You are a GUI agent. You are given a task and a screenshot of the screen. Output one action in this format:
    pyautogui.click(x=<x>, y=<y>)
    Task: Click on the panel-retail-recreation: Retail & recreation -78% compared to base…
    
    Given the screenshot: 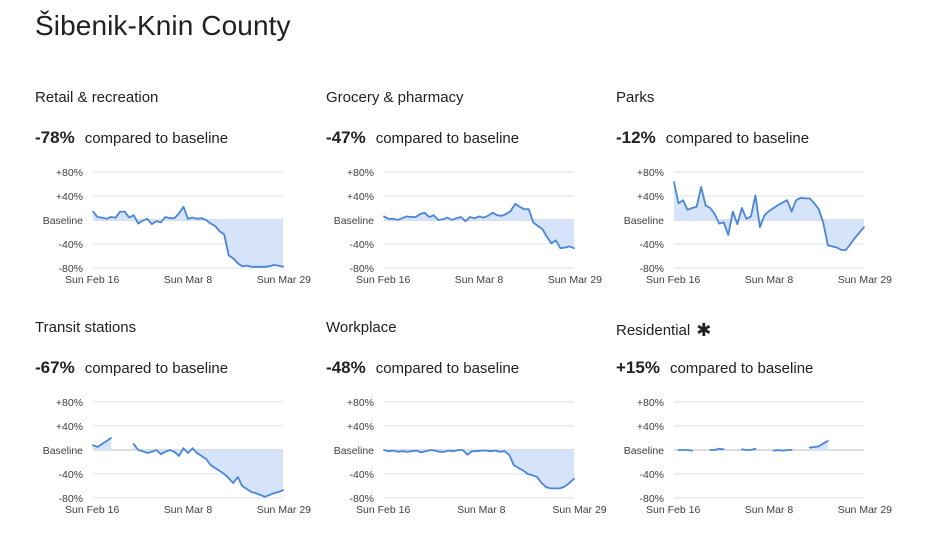 What is the action you would take?
    pyautogui.click(x=180, y=194)
    